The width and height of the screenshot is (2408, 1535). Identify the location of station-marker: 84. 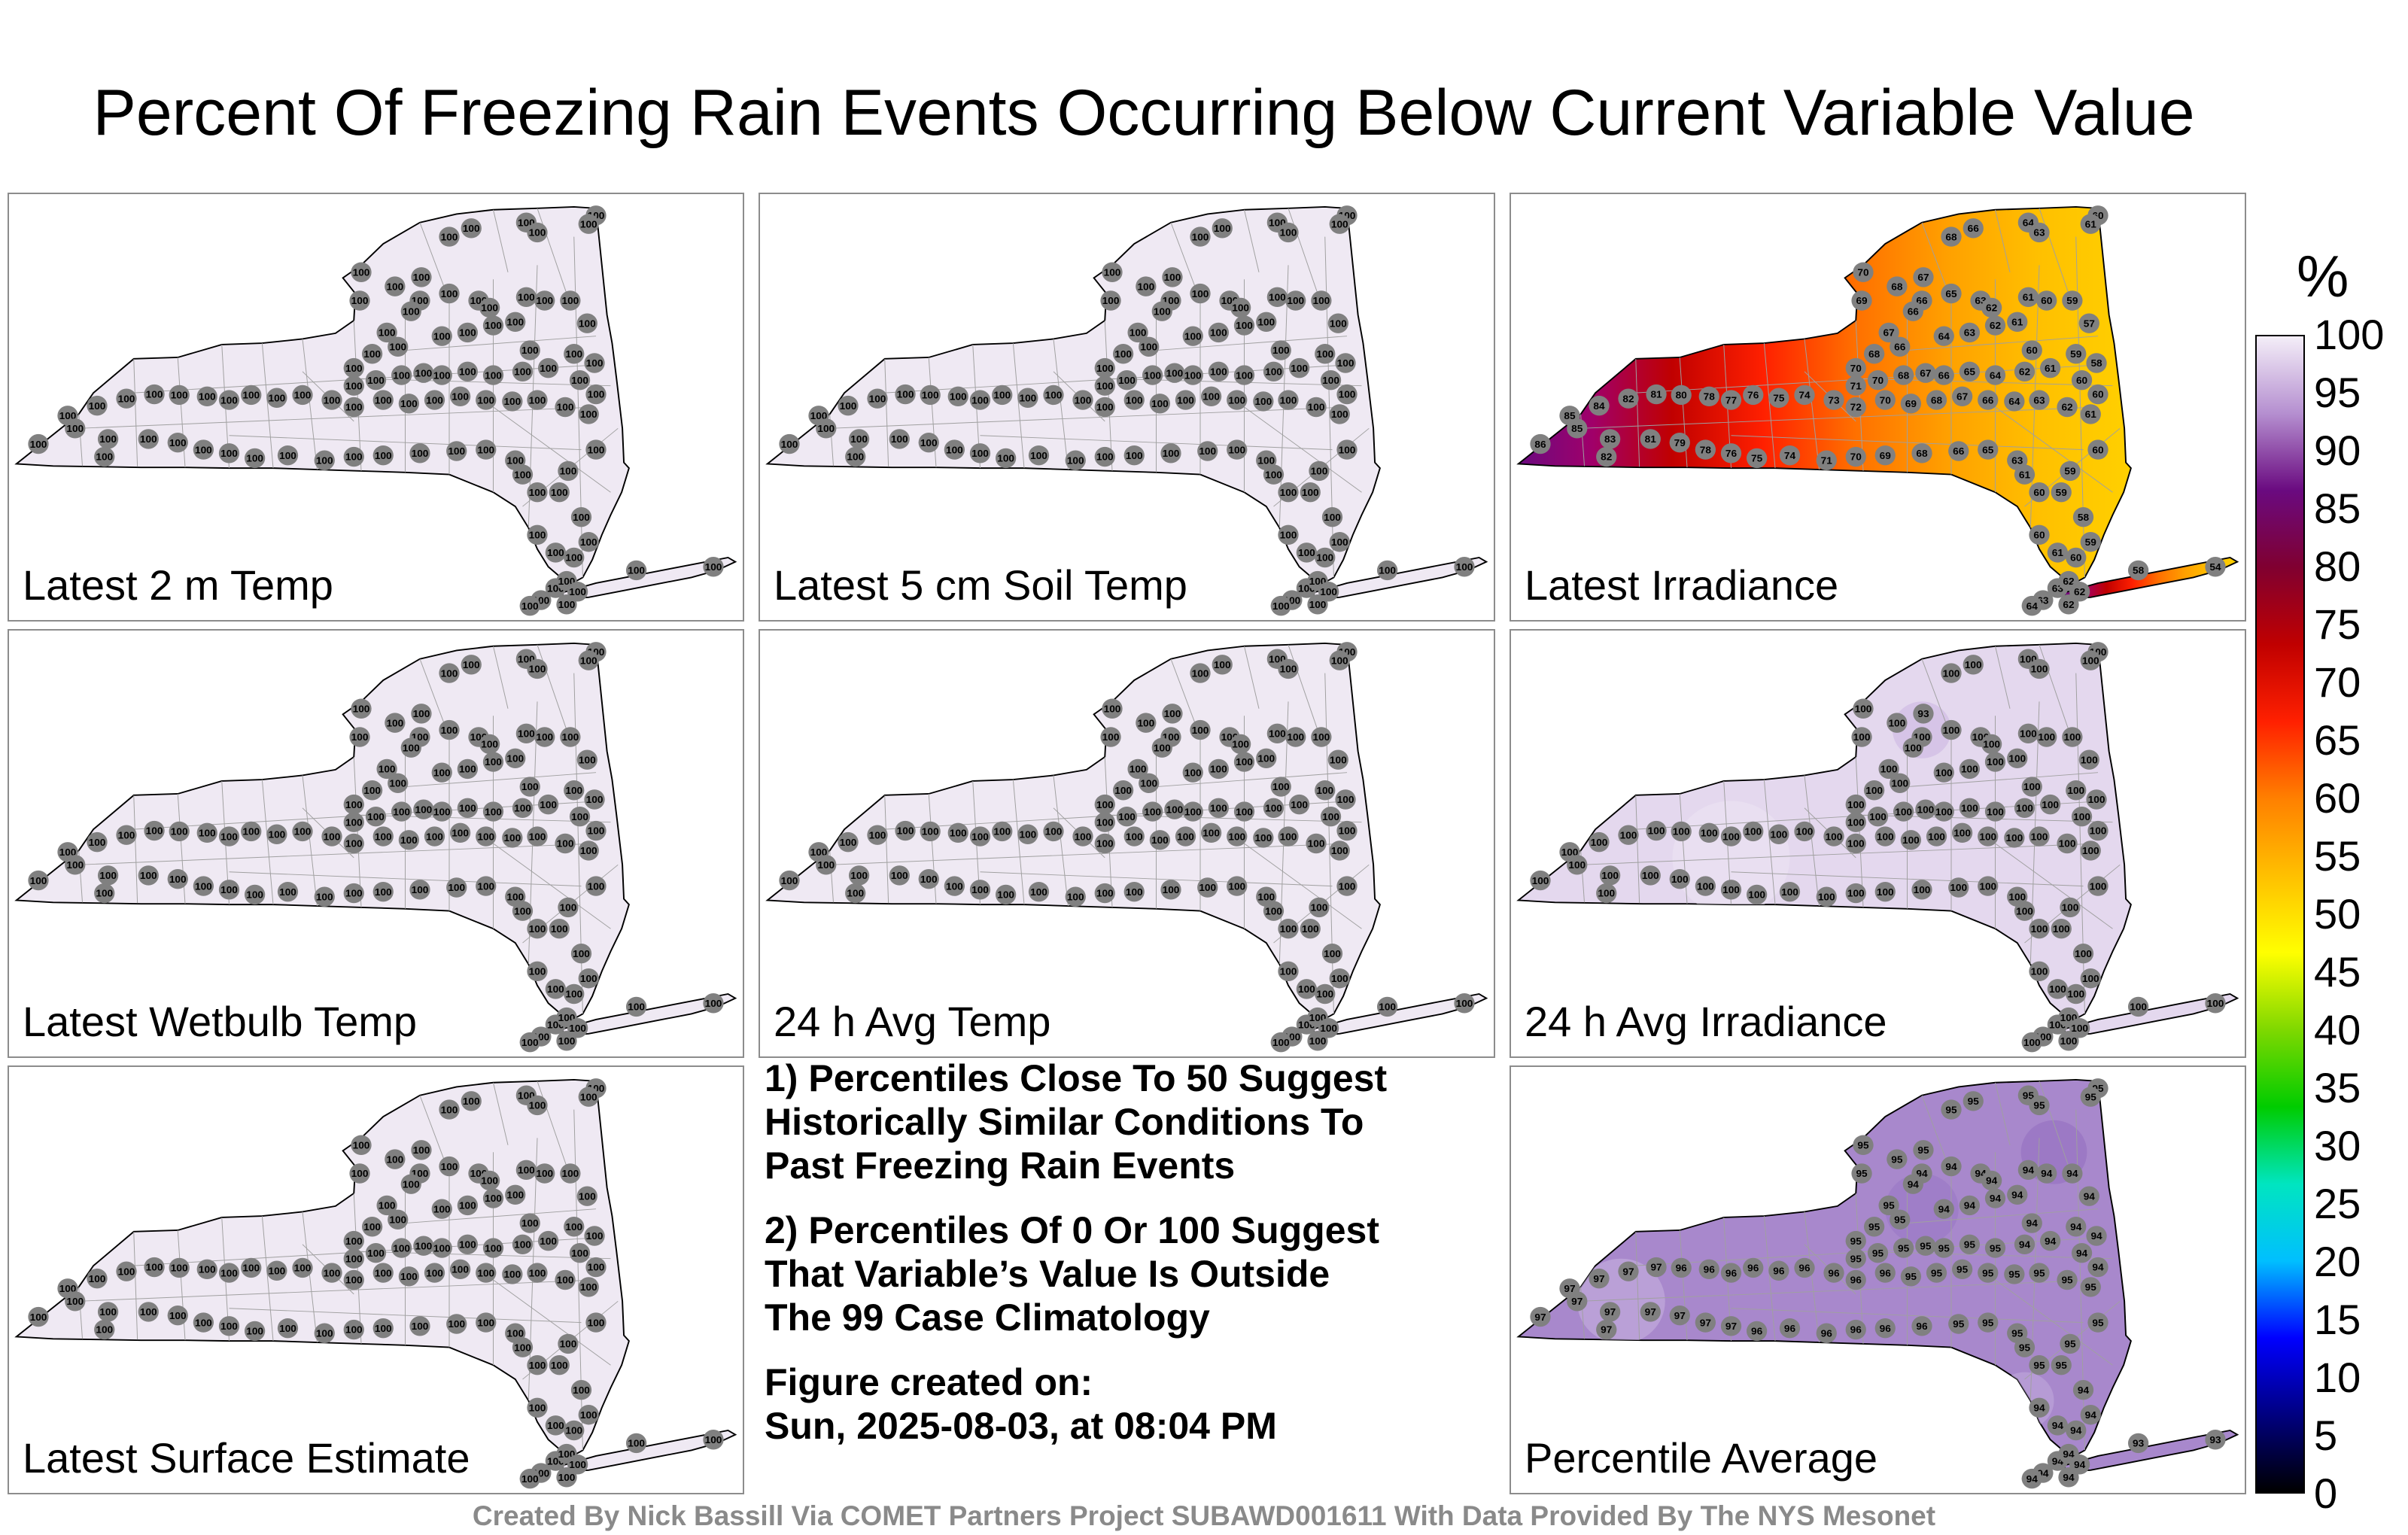
(1599, 405).